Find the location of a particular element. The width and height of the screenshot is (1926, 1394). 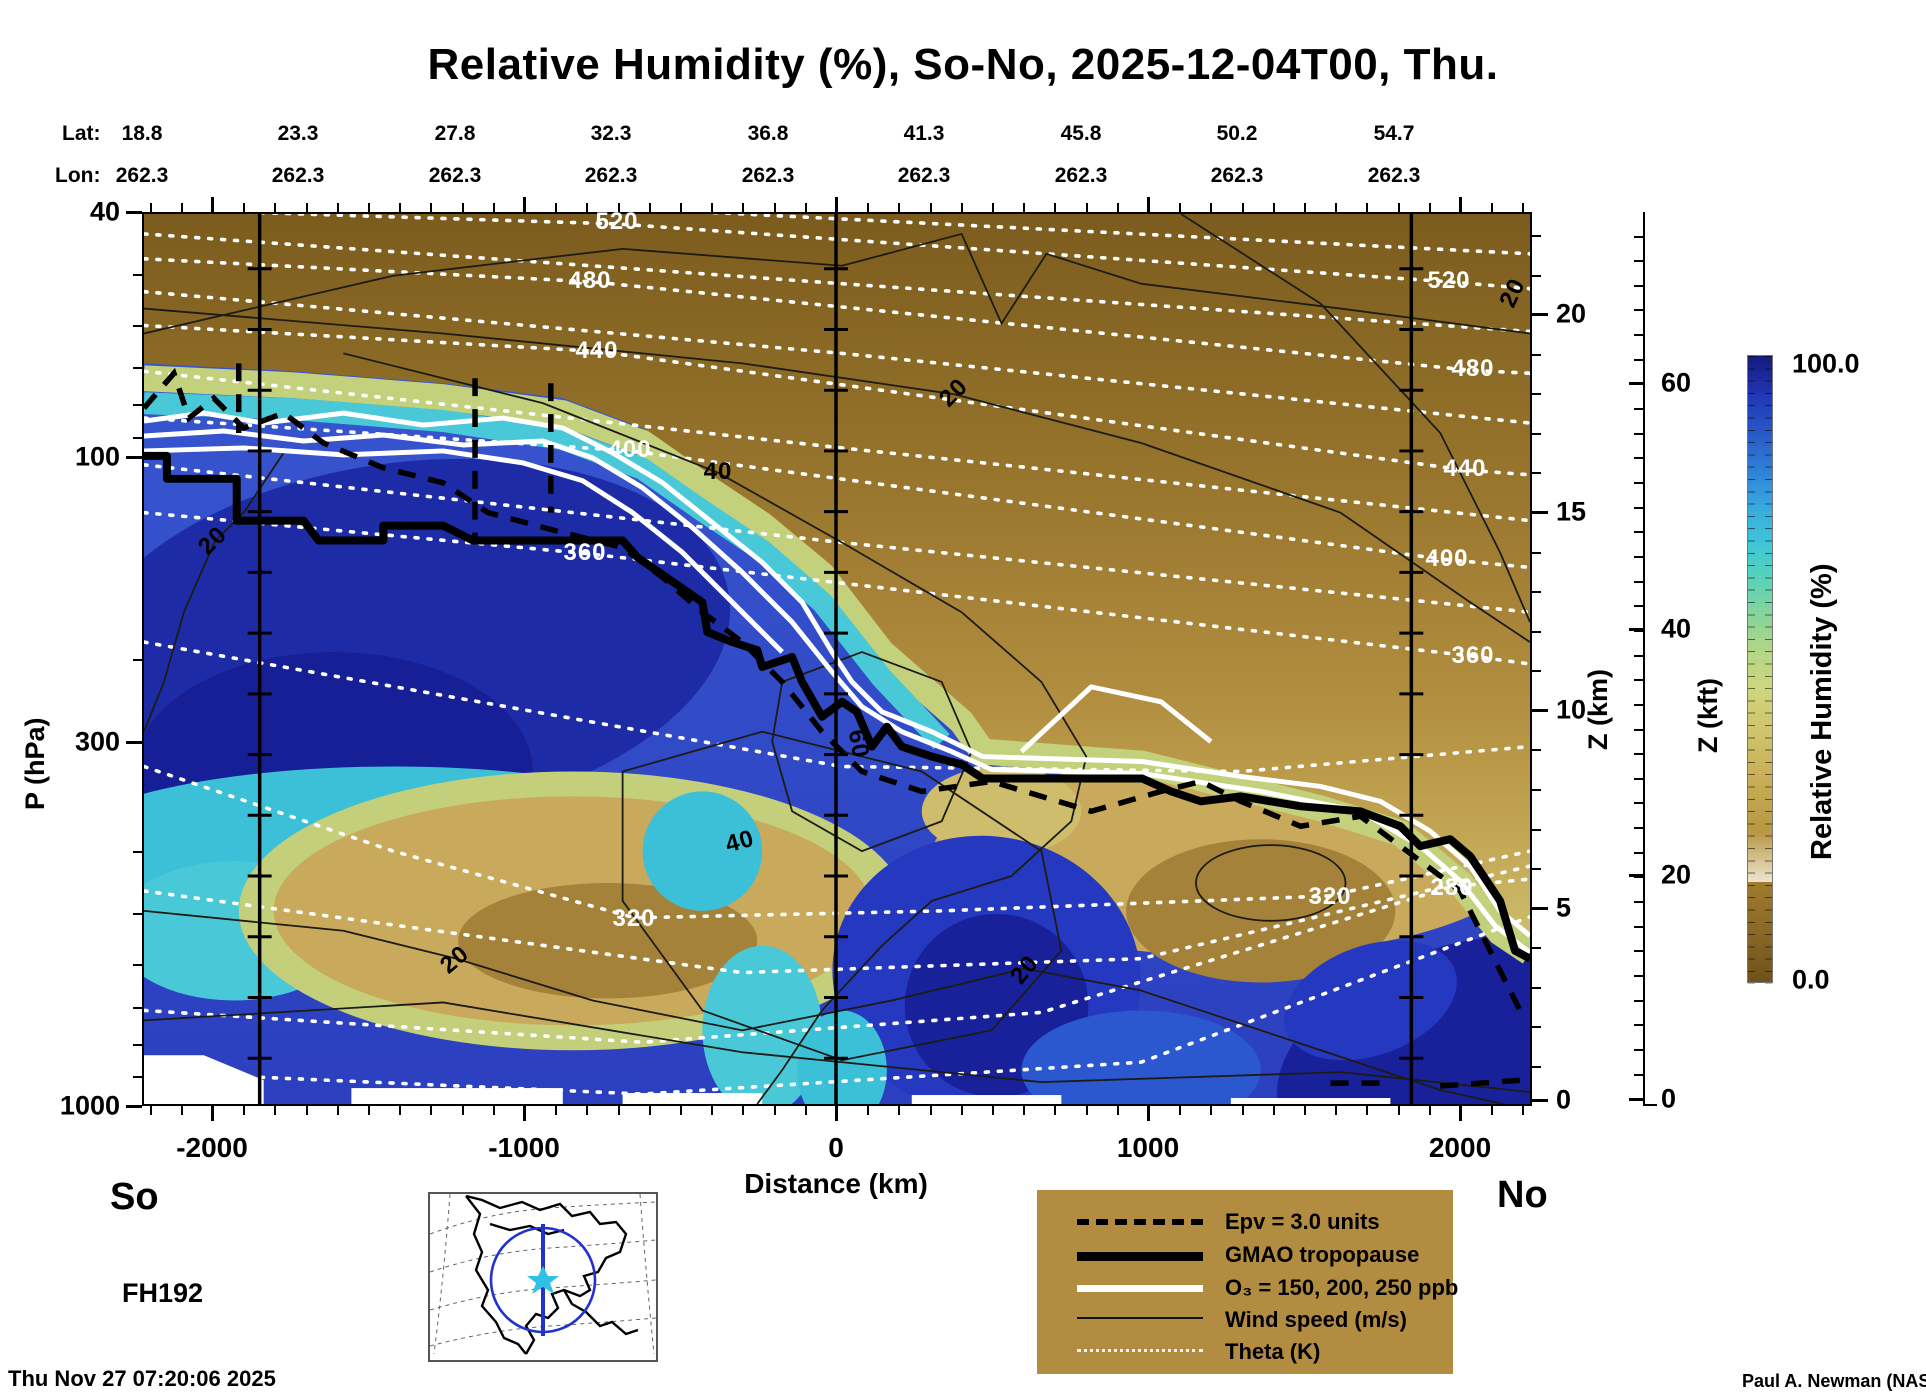

map-inset-svg is located at coordinates (543, 1274).